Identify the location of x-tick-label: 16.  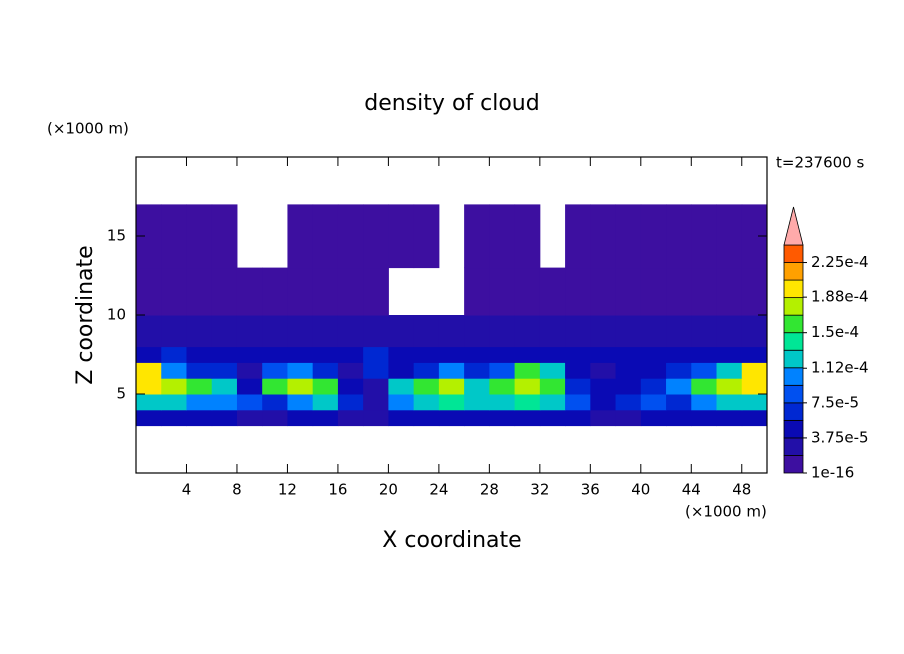
(337, 490).